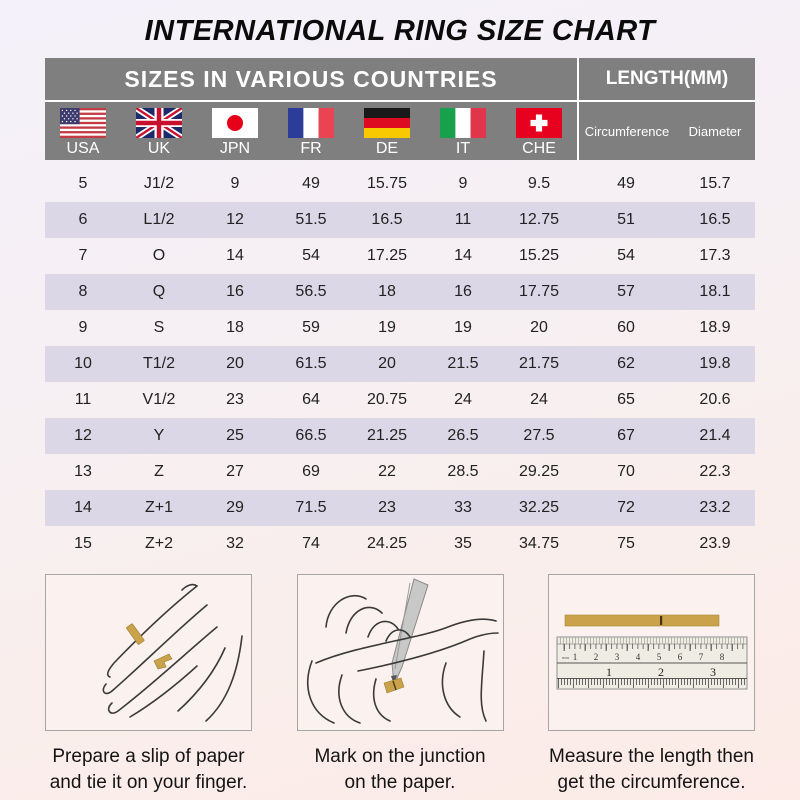  Describe the element at coordinates (235, 543) in the screenshot. I see `table-cell: 32` at that location.